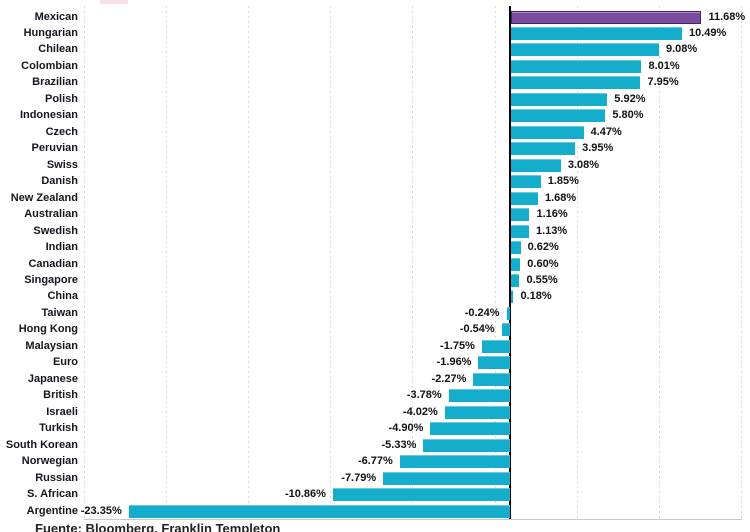 The height and width of the screenshot is (532, 750). What do you see at coordinates (50, 32) in the screenshot?
I see `category-label: Hungarian` at bounding box center [50, 32].